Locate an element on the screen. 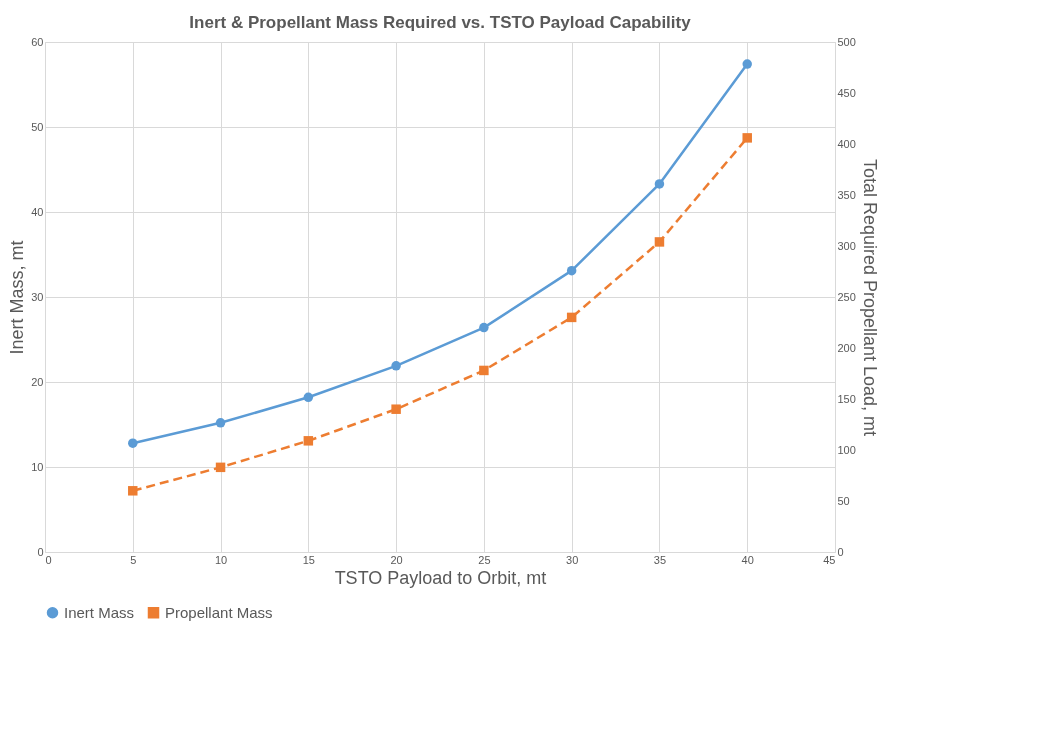  y-tick-label: 50 is located at coordinates (37, 126).